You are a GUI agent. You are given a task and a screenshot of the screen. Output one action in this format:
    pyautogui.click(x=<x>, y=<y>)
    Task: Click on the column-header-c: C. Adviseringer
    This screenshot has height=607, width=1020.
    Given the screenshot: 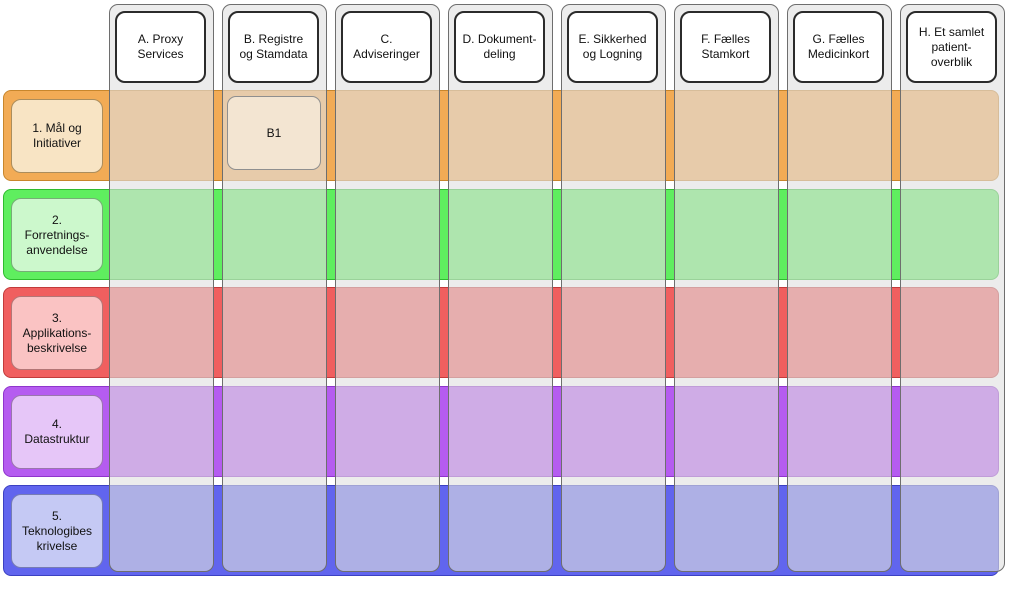 What is the action you would take?
    pyautogui.click(x=386, y=47)
    